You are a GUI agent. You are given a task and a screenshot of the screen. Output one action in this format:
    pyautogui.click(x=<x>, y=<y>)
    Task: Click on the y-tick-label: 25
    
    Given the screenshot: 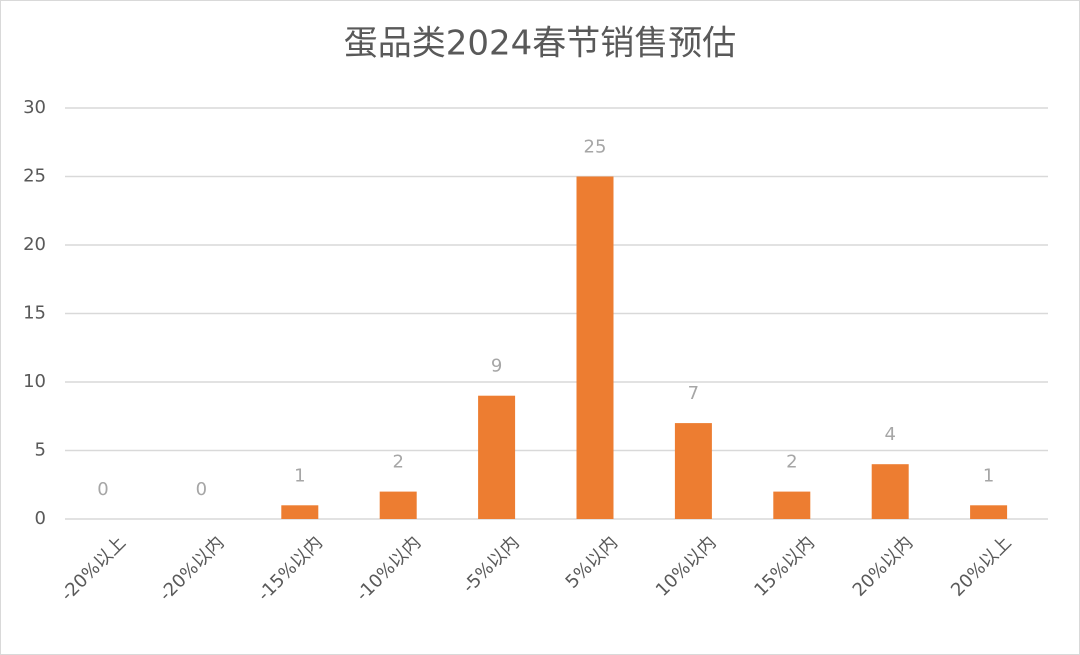 What is the action you would take?
    pyautogui.click(x=34, y=176)
    